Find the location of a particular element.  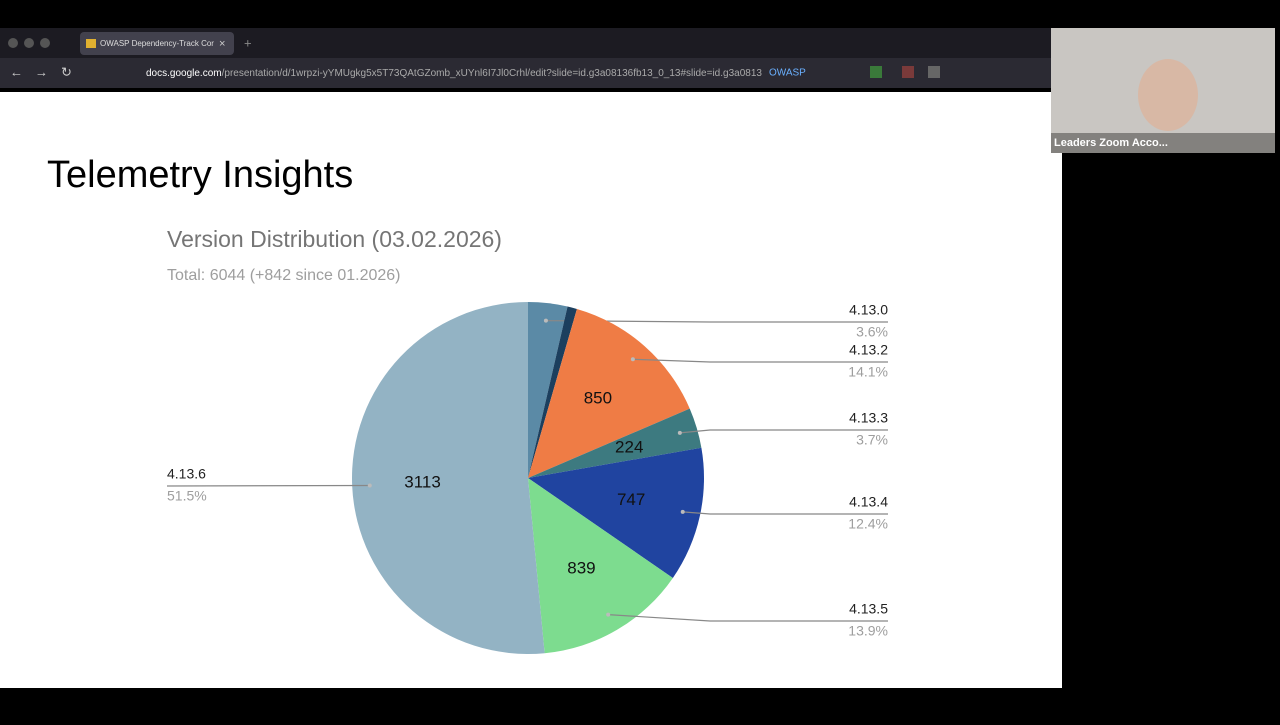

new-tab: + is located at coordinates (248, 42).